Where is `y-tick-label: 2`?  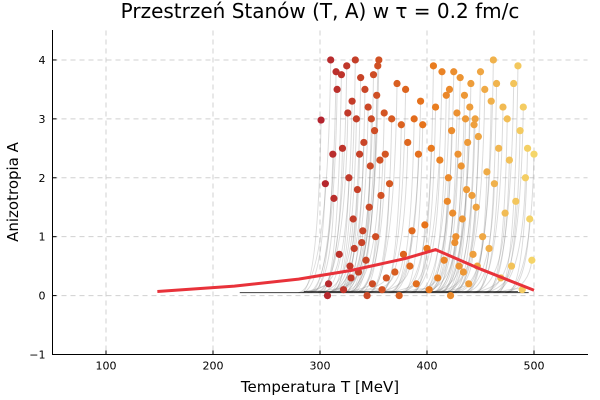 y-tick-label: 2 is located at coordinates (42, 178).